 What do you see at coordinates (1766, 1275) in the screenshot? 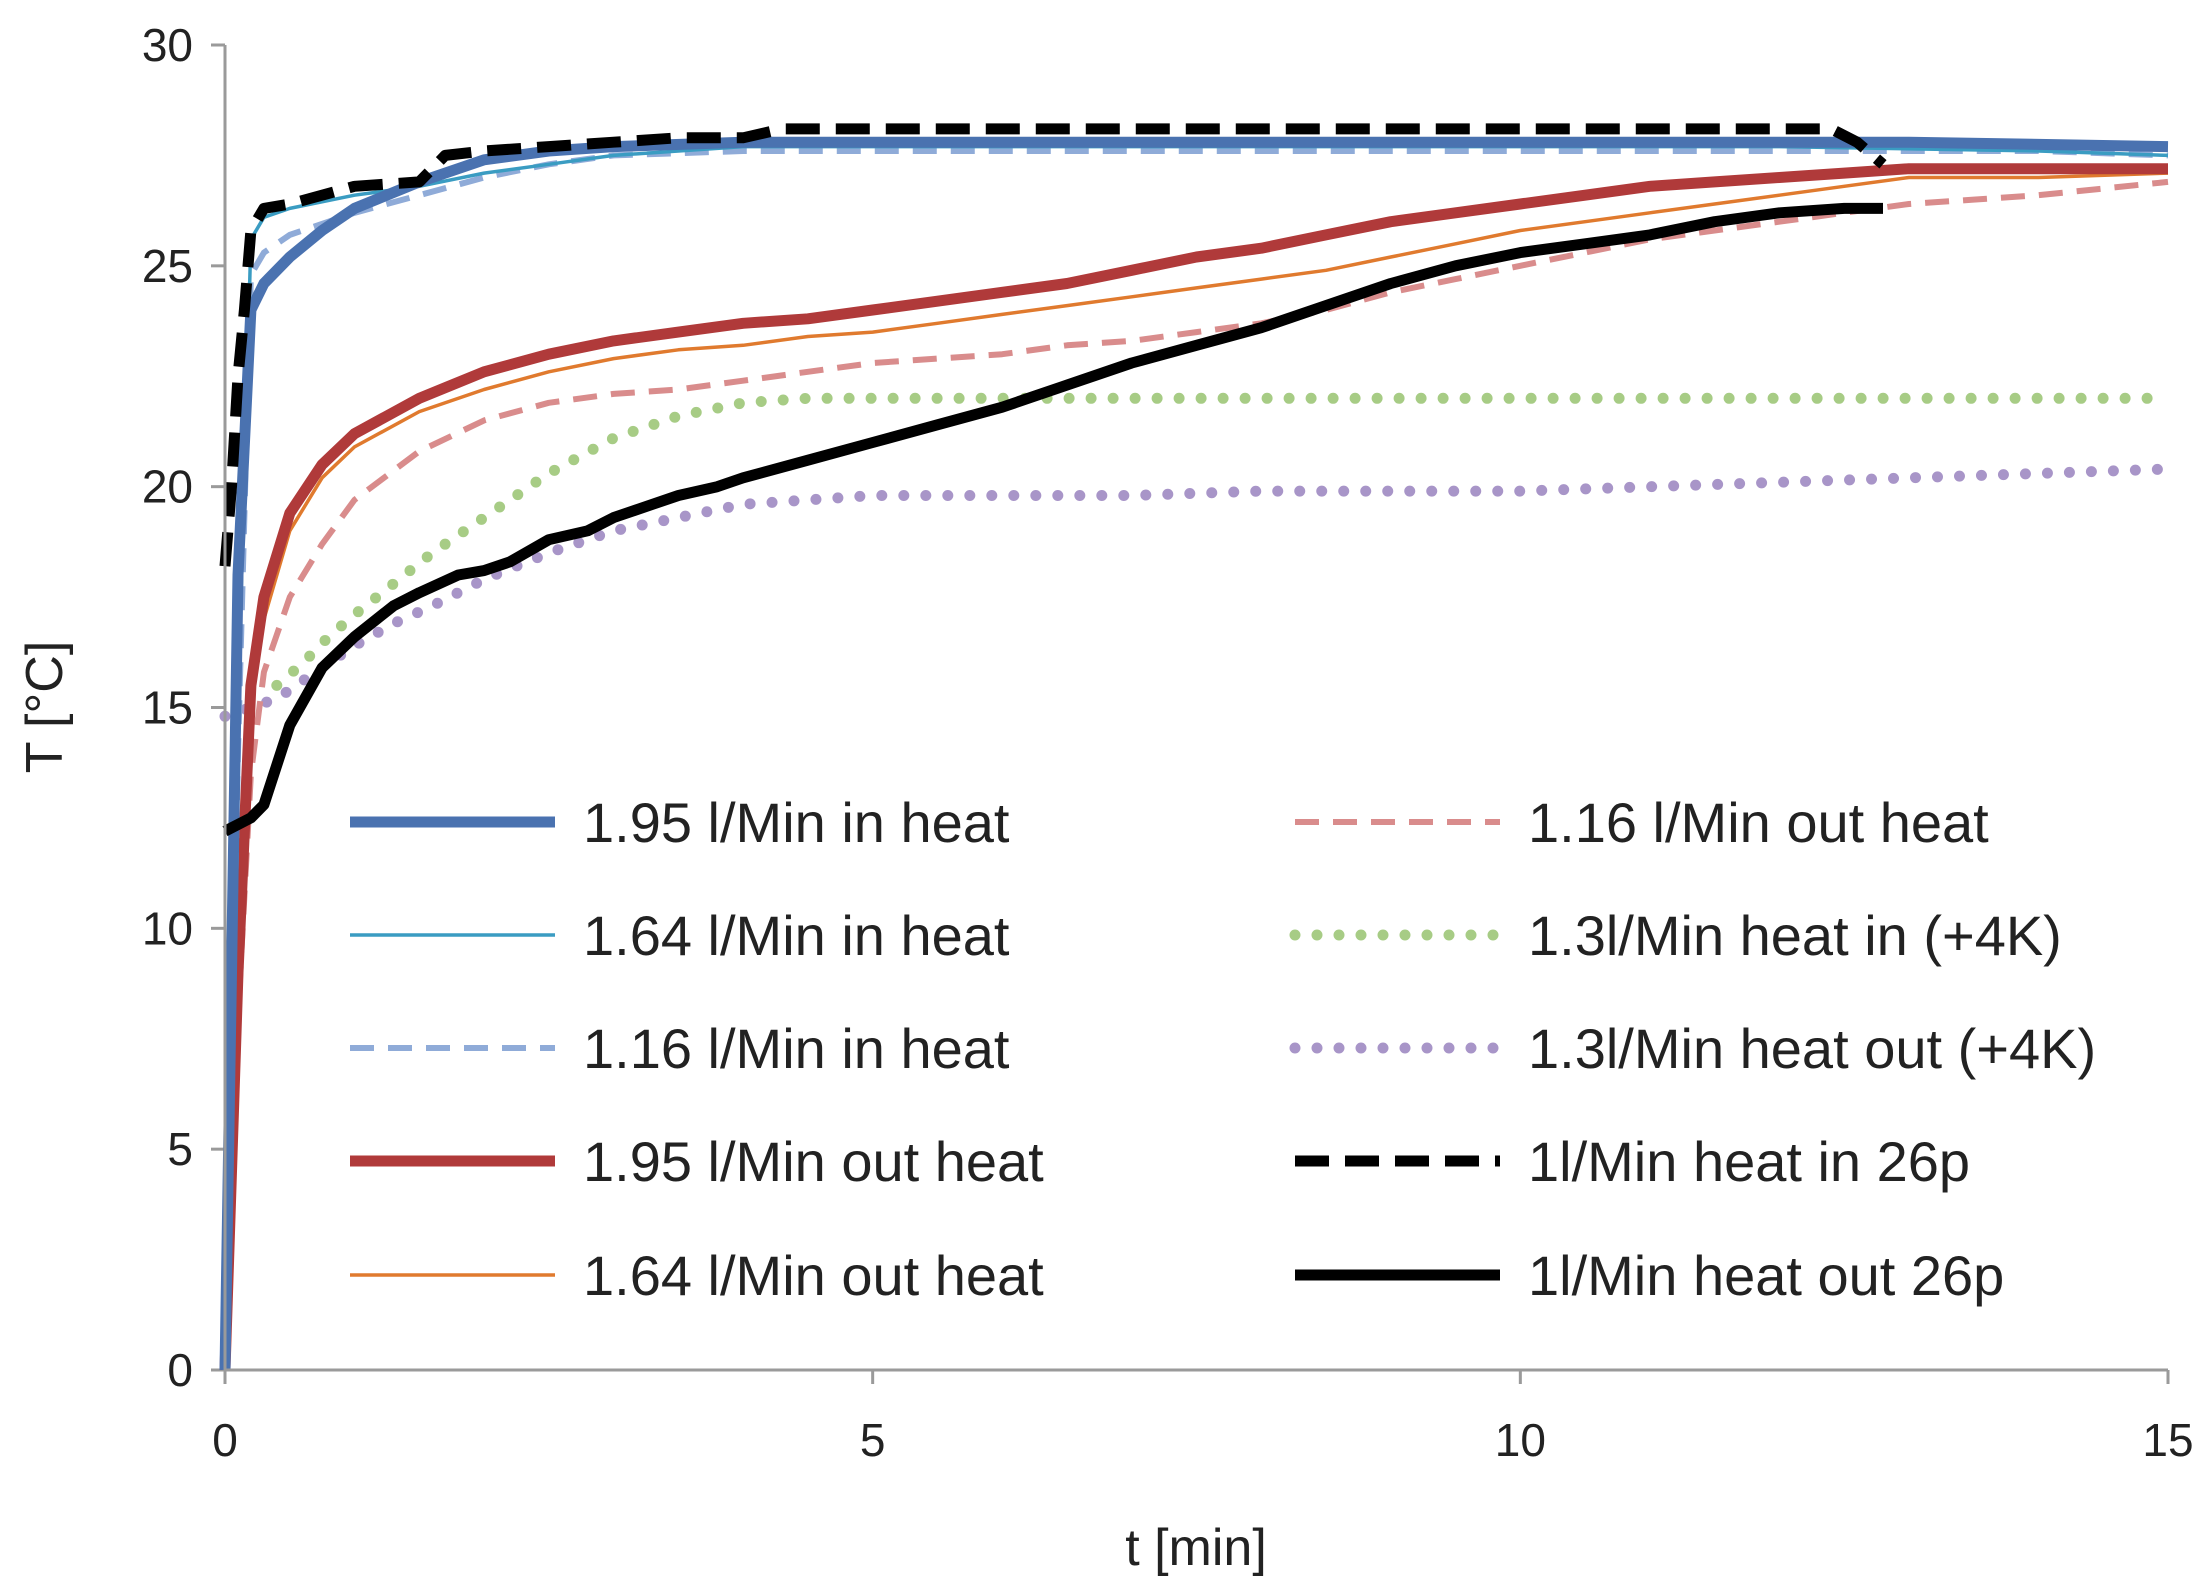
I see `legend-label-10: 1l/Min heat out 26p` at bounding box center [1766, 1275].